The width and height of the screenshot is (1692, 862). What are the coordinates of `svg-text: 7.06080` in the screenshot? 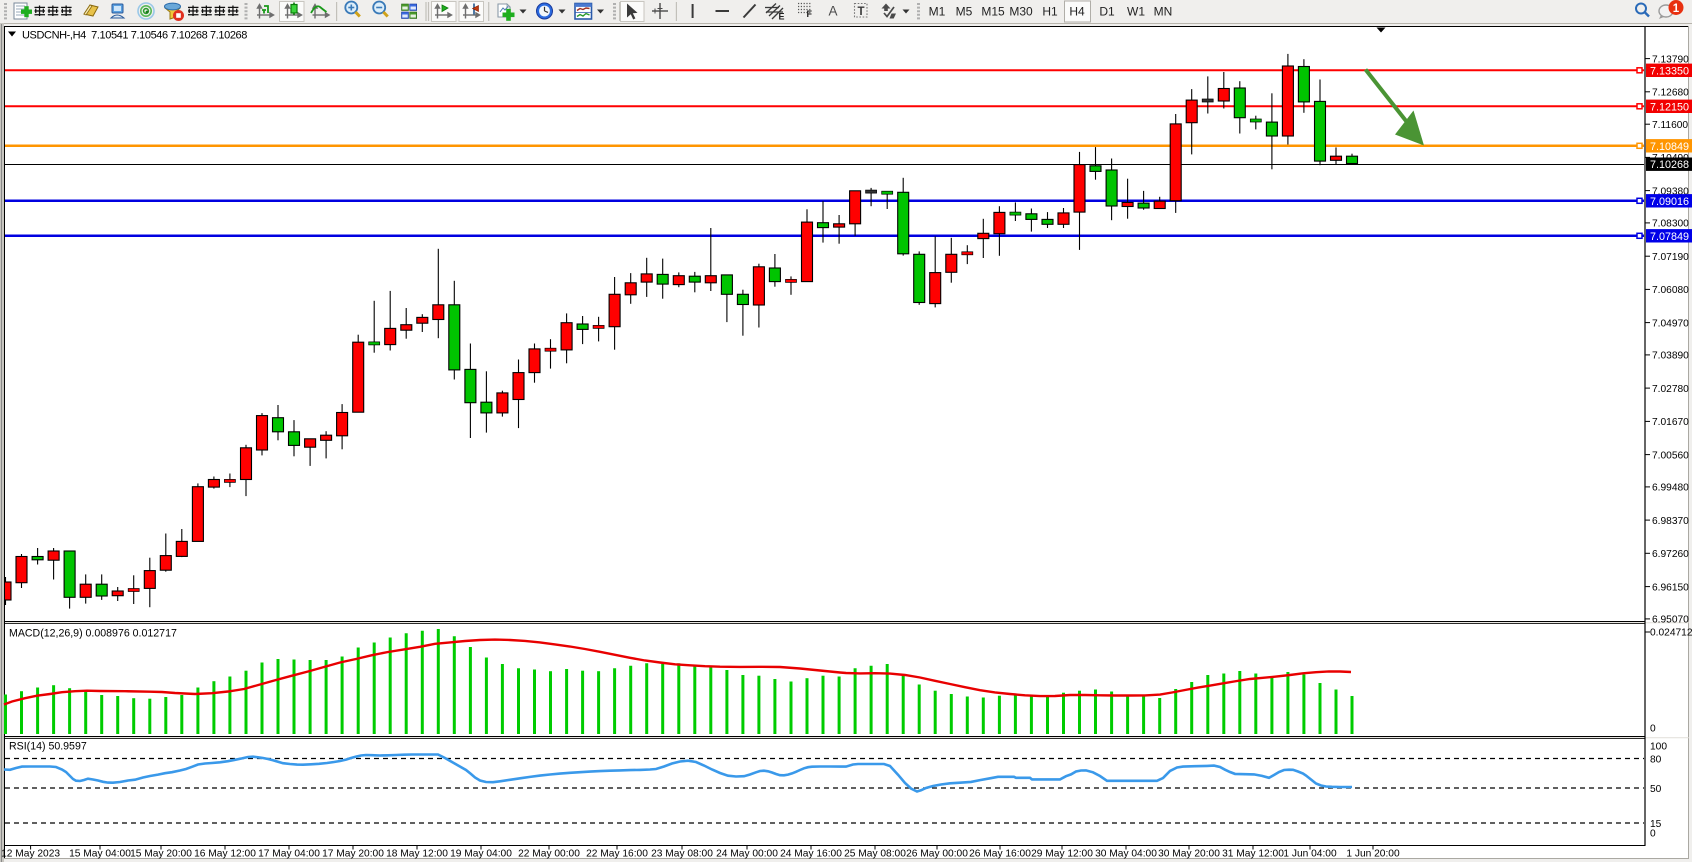 It's located at (1670, 290).